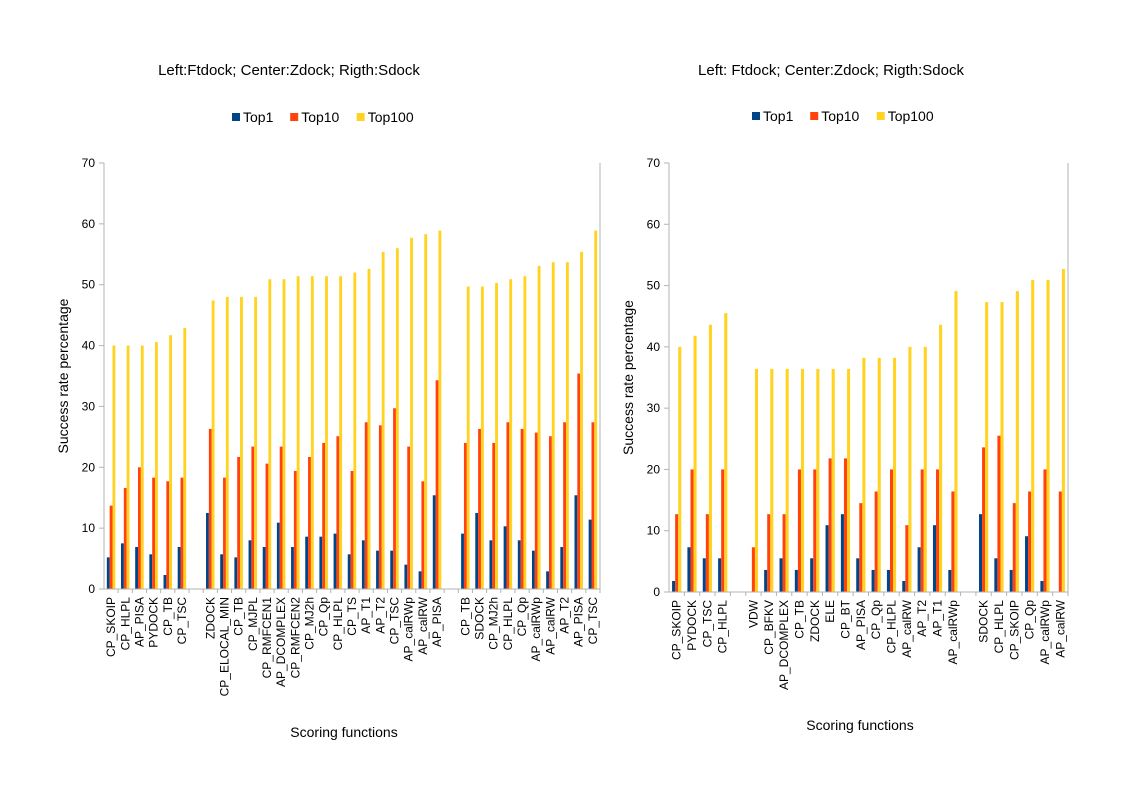 This screenshot has height=794, width=1123. I want to click on x-tick-label: CP_TSC, so click(707, 624).